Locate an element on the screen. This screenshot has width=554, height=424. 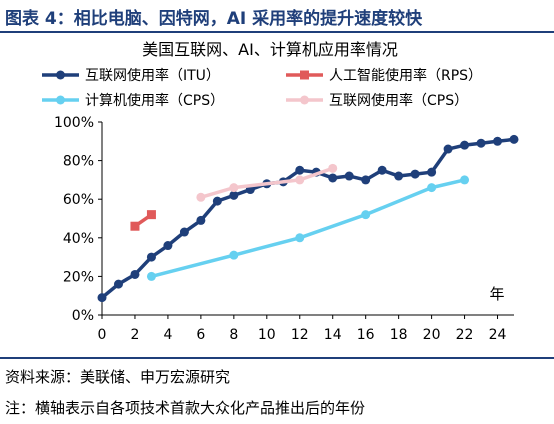
x-tick-label: 18 is located at coordinates (399, 335).